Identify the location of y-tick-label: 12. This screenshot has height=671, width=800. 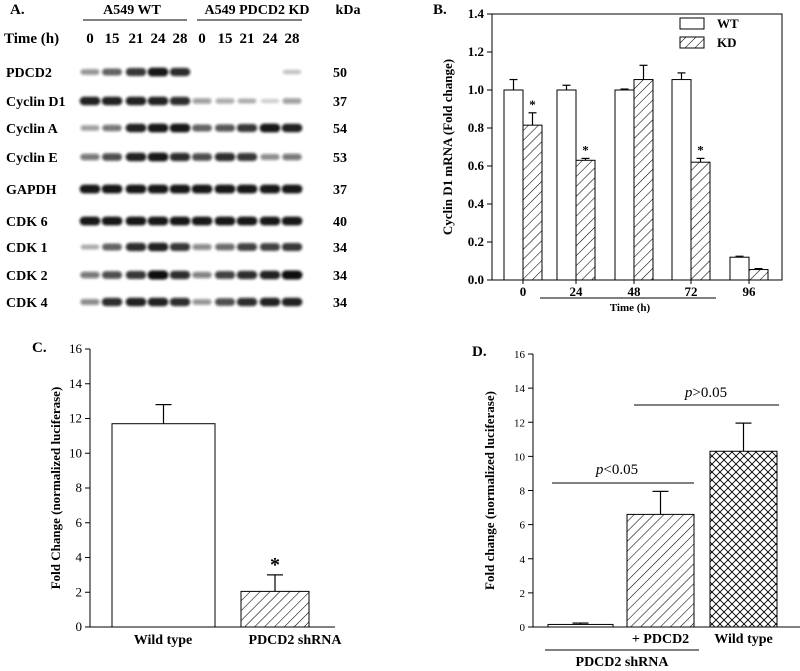
(519, 423).